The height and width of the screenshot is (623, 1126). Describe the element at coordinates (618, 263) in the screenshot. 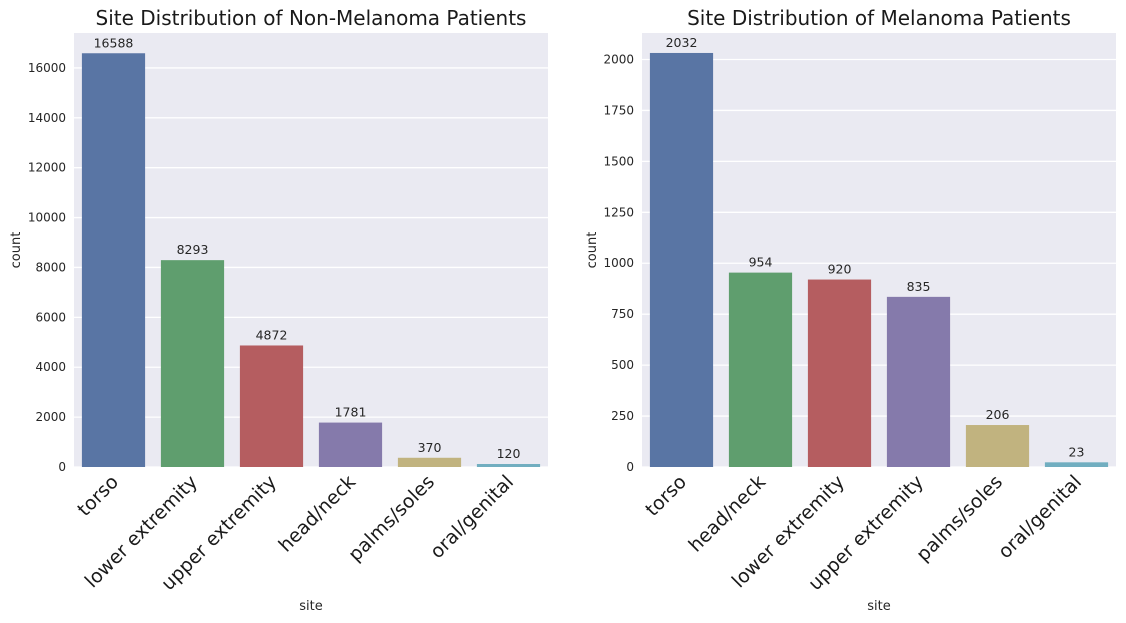

I see `y-tick-label: 1000` at that location.